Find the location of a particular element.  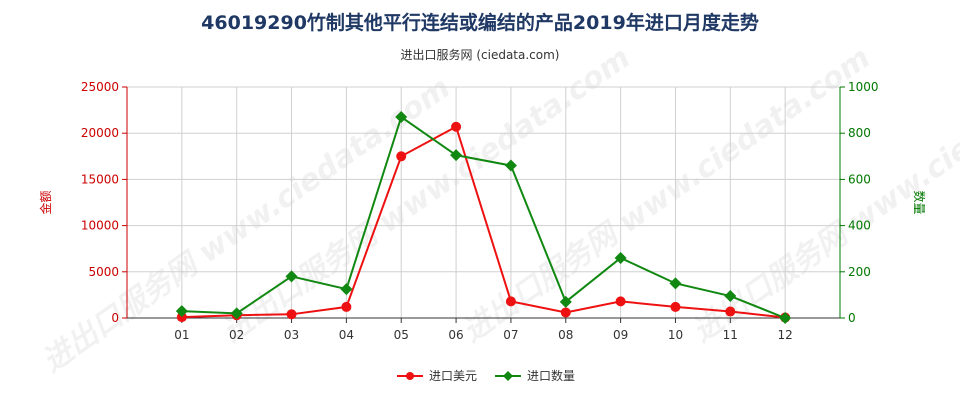

left-tick-label: 0 is located at coordinates (115, 318).